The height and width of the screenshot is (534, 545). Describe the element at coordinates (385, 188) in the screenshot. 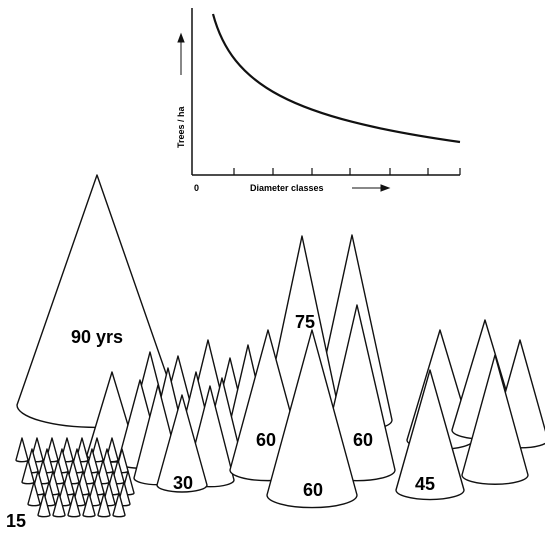

I see `x-arrowhead` at that location.